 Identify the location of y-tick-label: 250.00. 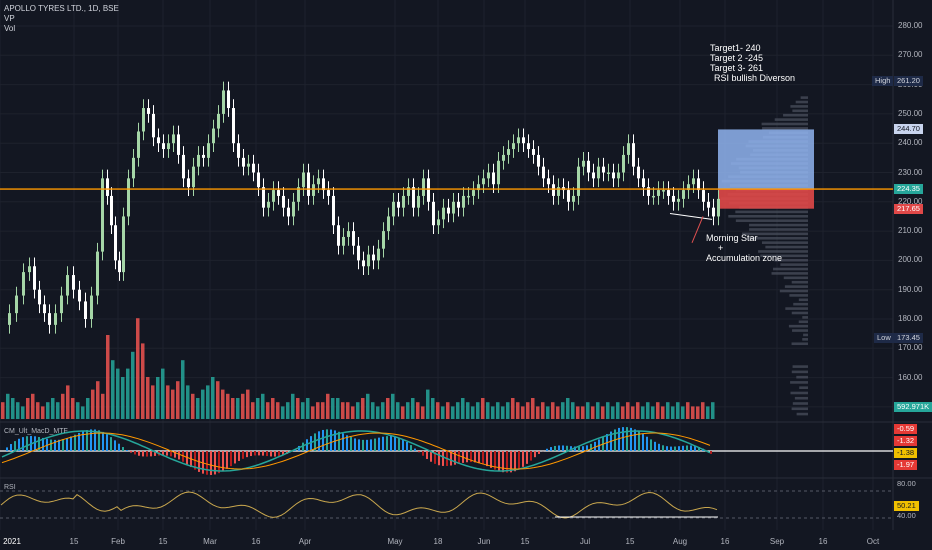
(910, 113).